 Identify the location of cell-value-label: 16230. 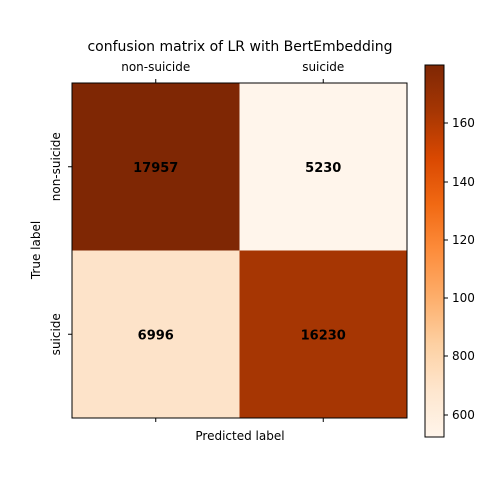
(323, 335).